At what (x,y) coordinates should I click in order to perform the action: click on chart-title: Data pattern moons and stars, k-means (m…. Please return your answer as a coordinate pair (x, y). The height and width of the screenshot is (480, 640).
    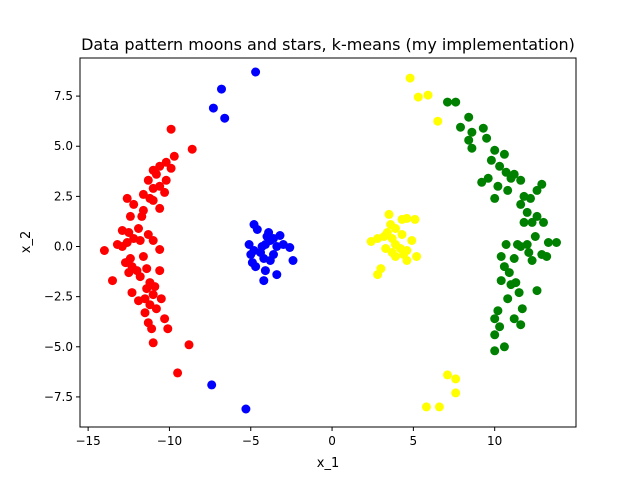
    Looking at the image, I should click on (328, 44).